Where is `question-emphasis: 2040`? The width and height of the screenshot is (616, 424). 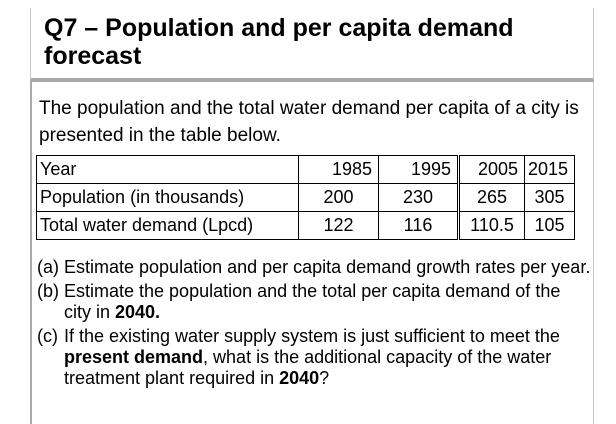
question-emphasis: 2040 is located at coordinates (299, 378).